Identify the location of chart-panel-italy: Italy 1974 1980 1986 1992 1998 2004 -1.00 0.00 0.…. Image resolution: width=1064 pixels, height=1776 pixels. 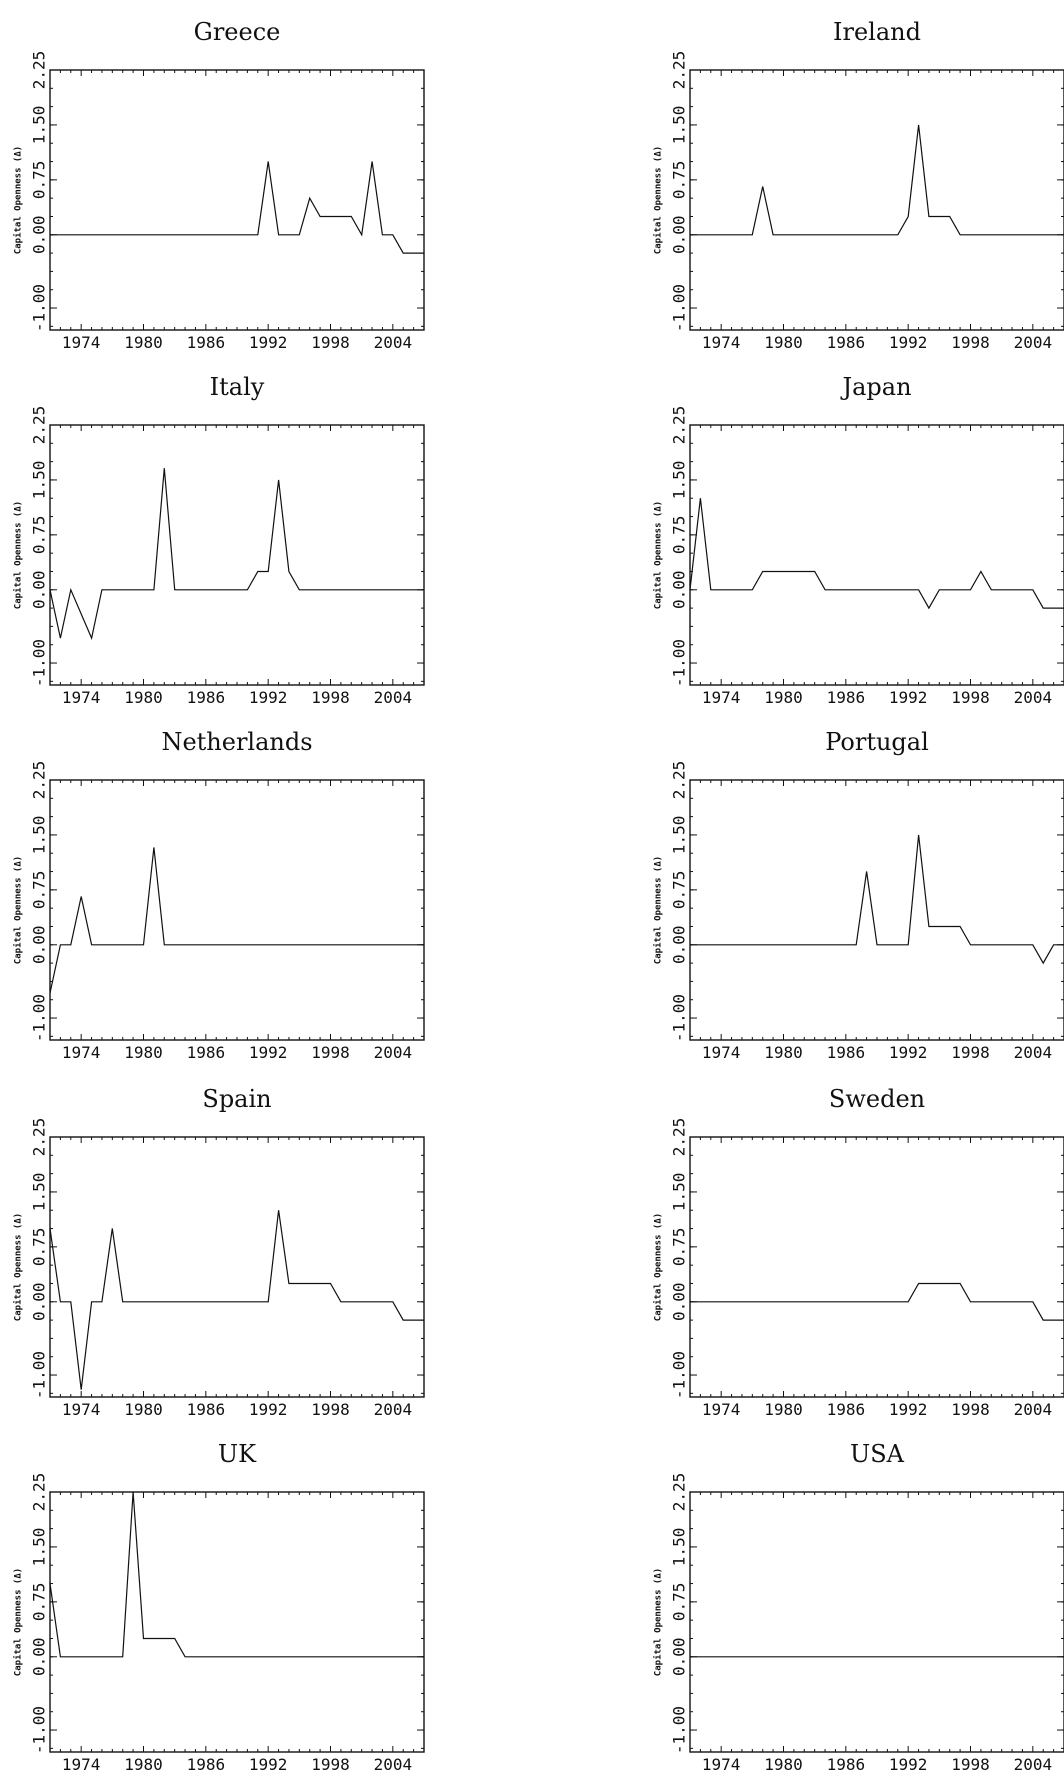
(219, 540).